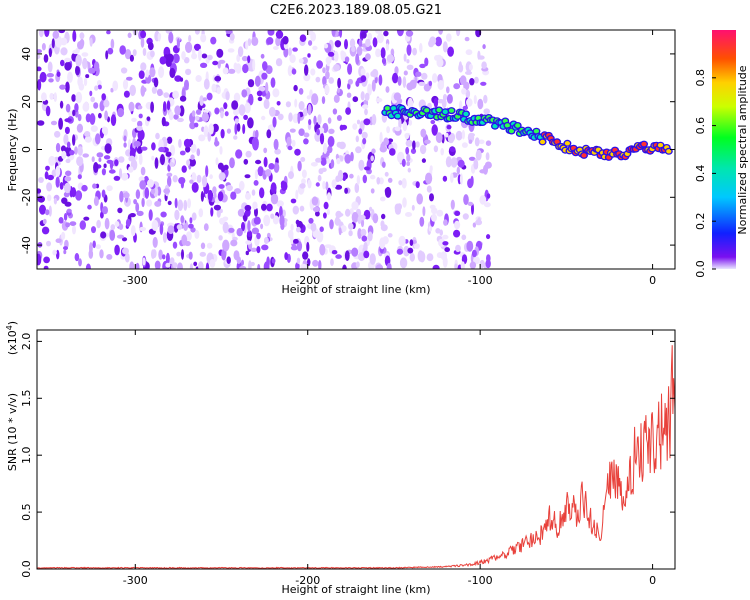 The image size is (750, 600). Describe the element at coordinates (307, 580) in the screenshot. I see `snr-x-tick-label: -200` at that location.